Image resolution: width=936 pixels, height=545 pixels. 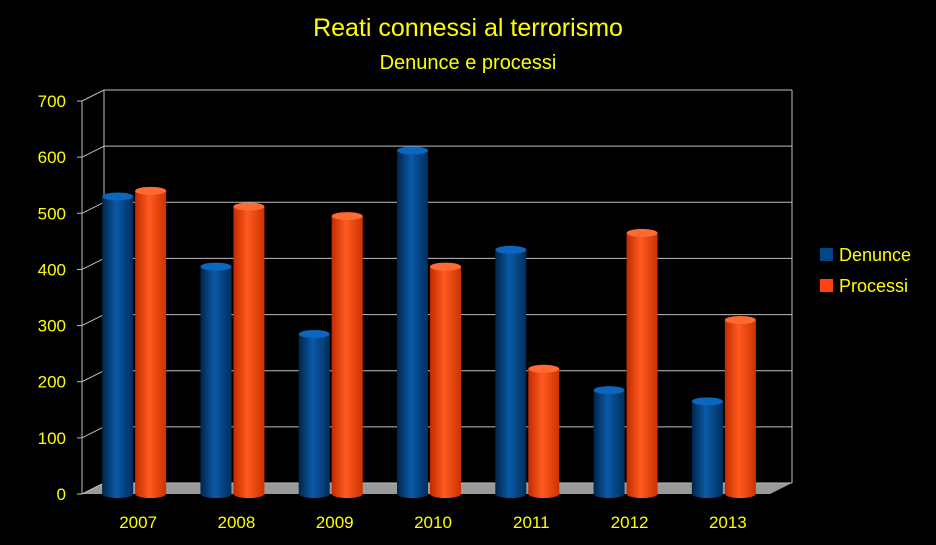 I want to click on legend-label: Processi, so click(x=873, y=286).